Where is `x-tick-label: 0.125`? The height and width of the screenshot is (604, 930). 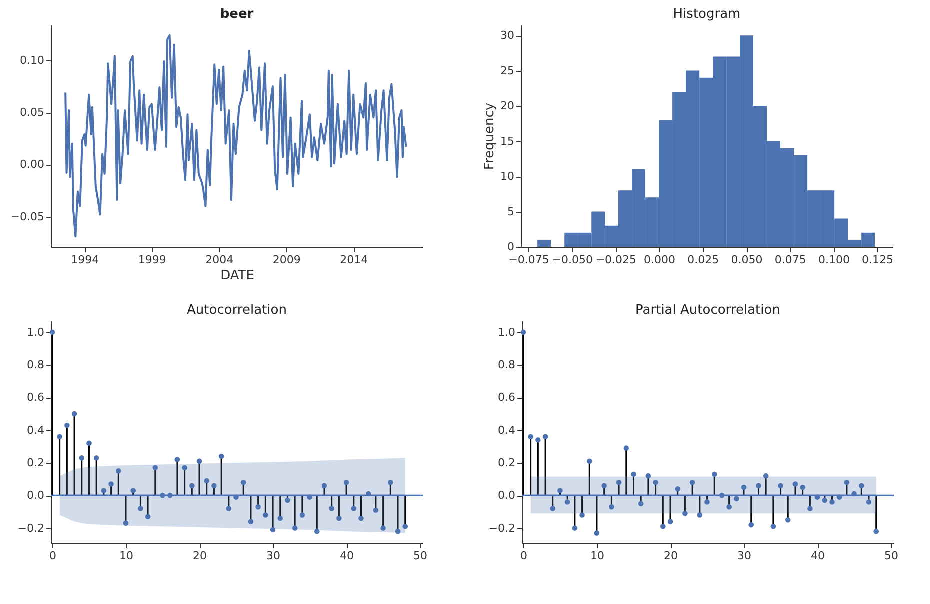
x-tick-label: 0.125 is located at coordinates (878, 260).